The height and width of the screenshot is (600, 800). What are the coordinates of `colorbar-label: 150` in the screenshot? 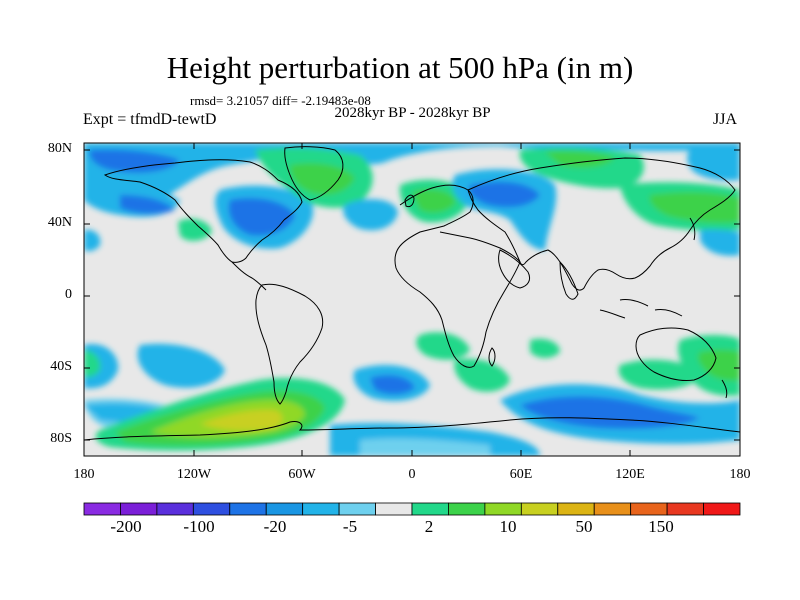 It's located at (661, 526).